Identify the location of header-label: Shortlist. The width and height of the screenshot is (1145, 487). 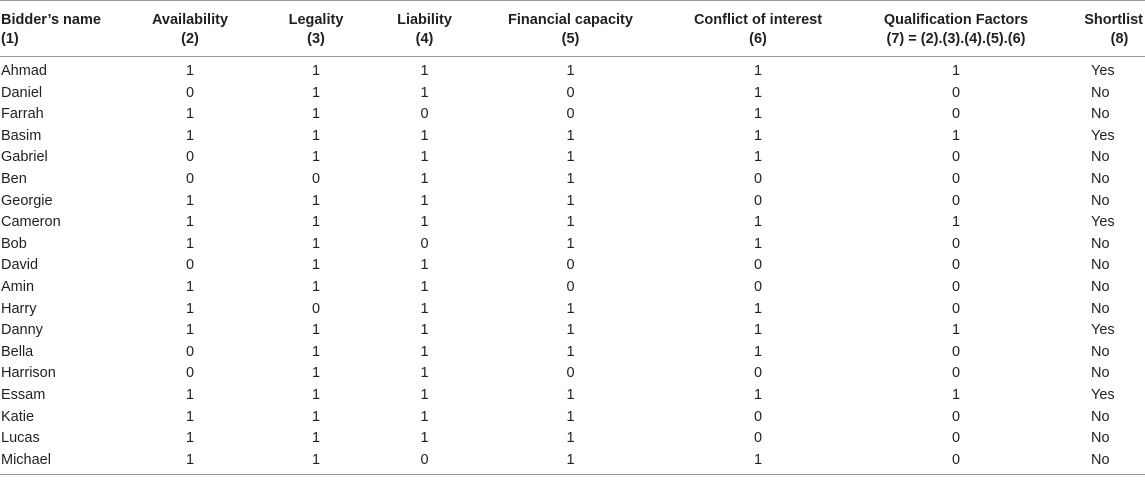
(1113, 20).